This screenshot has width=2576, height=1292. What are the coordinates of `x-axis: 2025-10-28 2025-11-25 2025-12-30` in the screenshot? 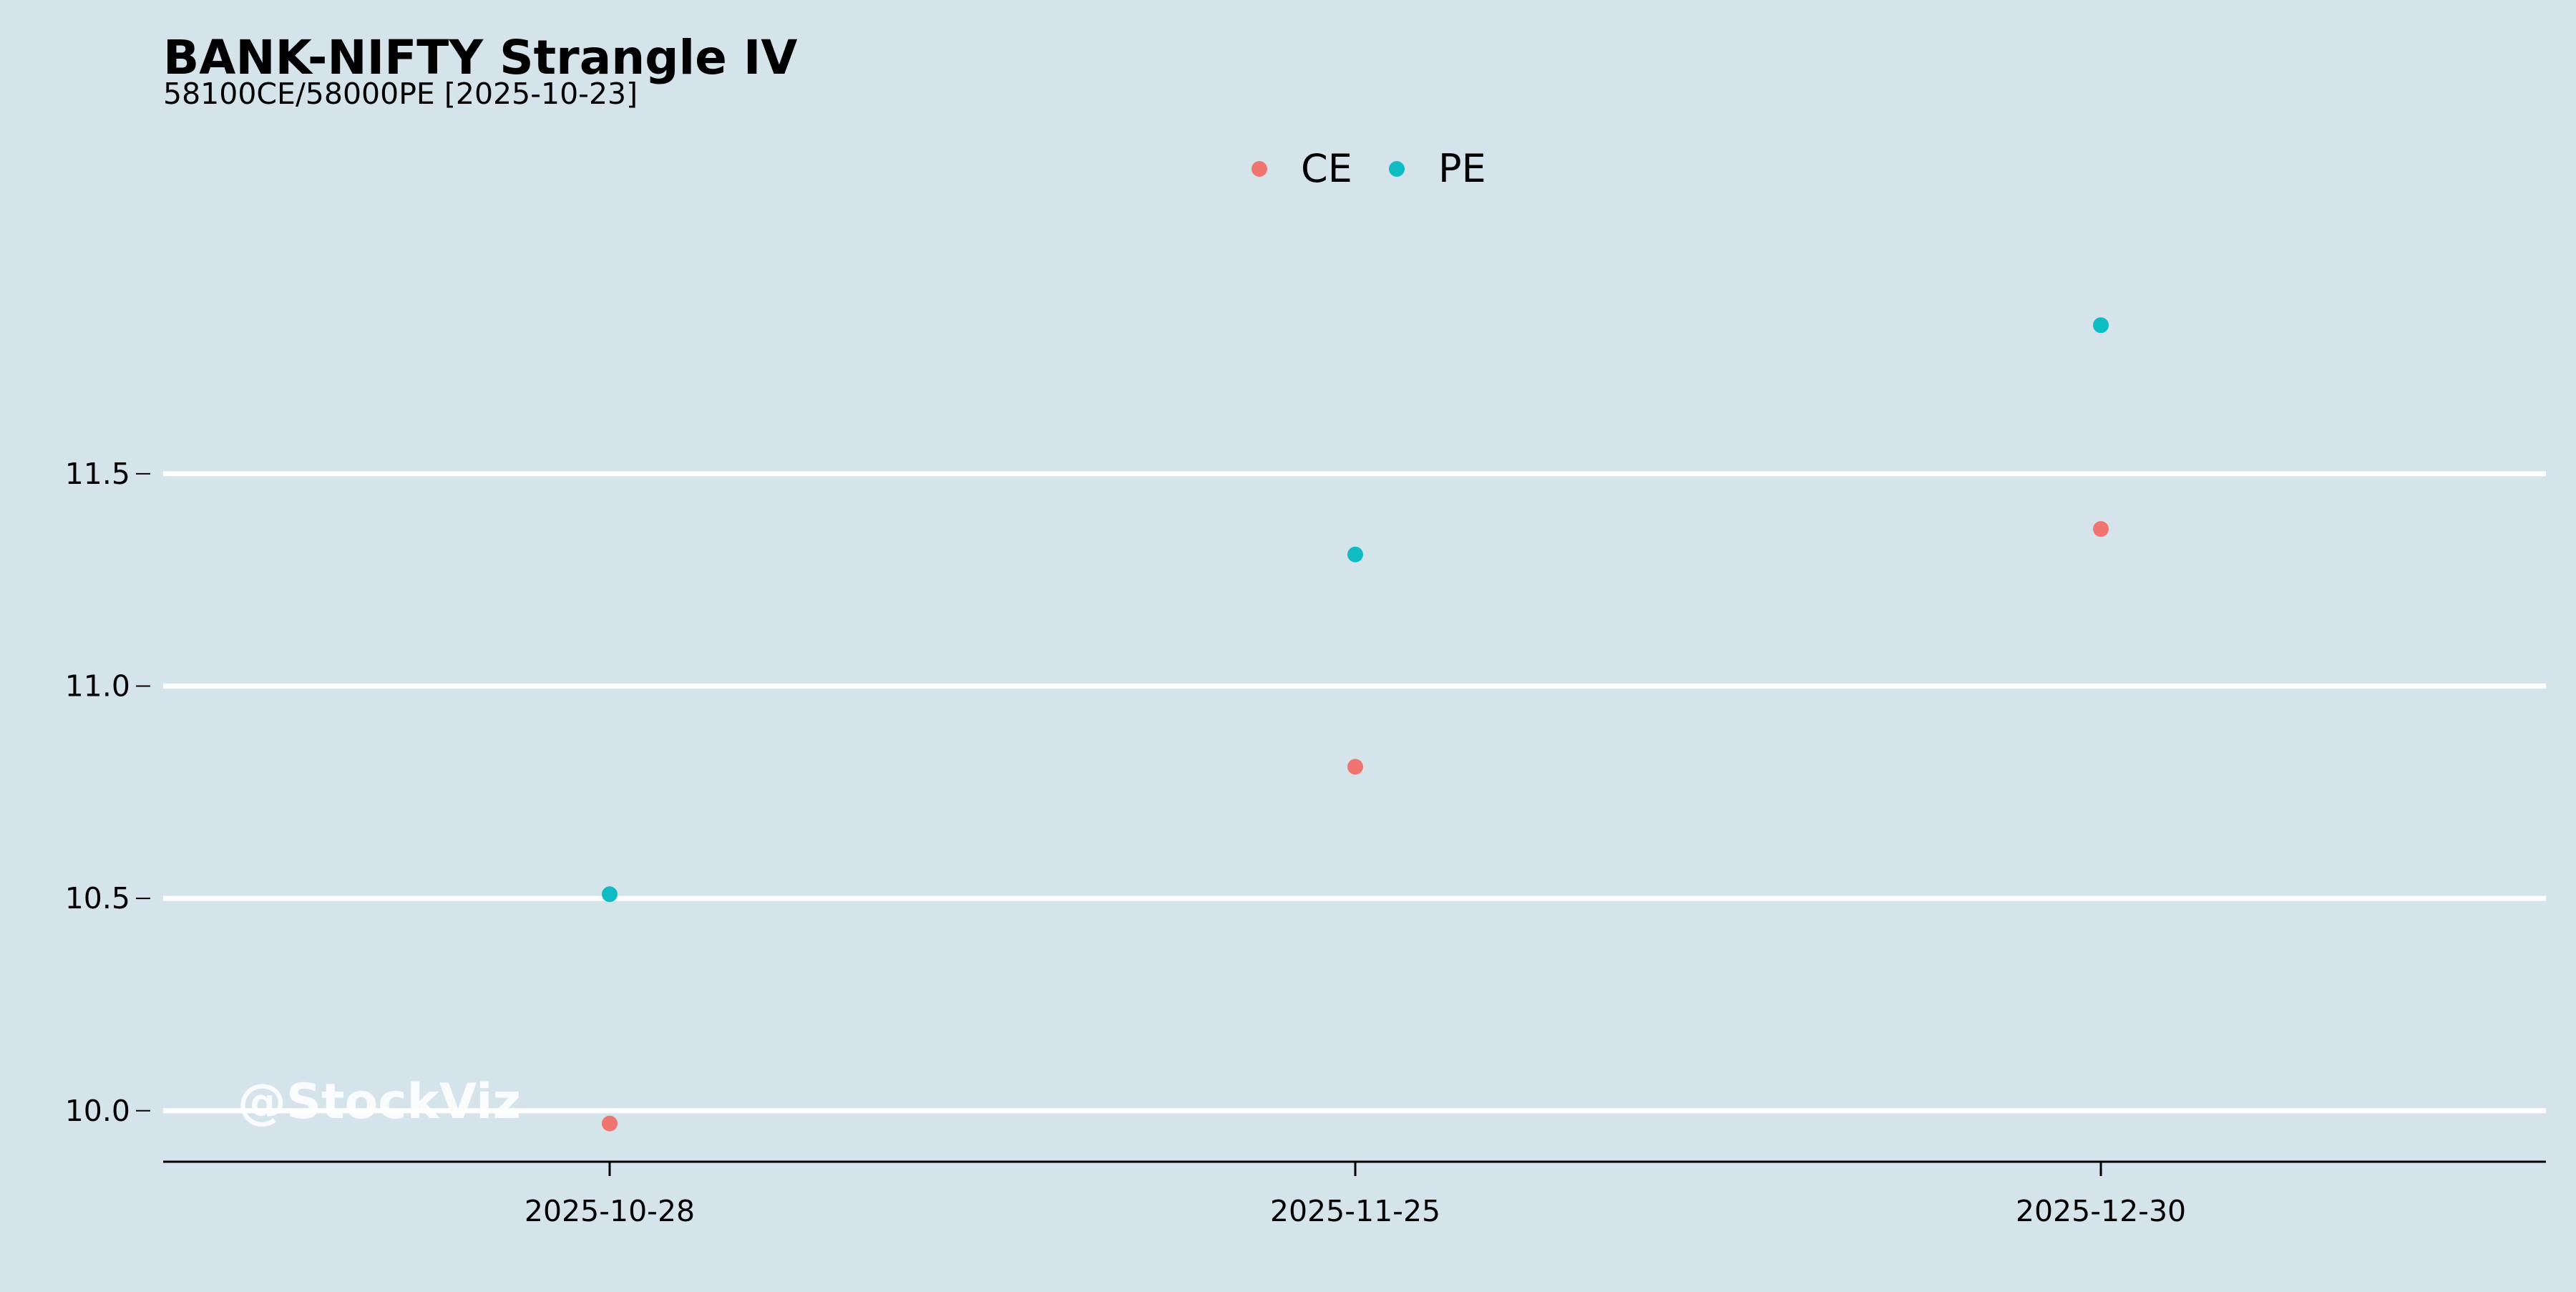 It's located at (1354, 1194).